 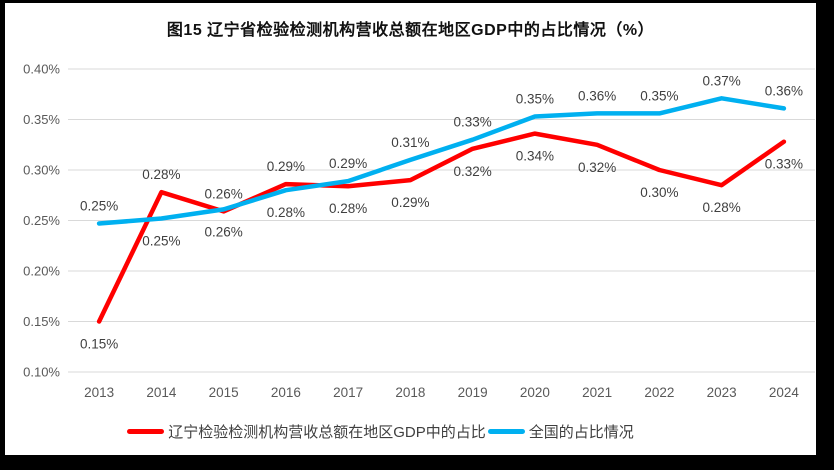 I want to click on y-tick-label: 0.10%, so click(x=41, y=372).